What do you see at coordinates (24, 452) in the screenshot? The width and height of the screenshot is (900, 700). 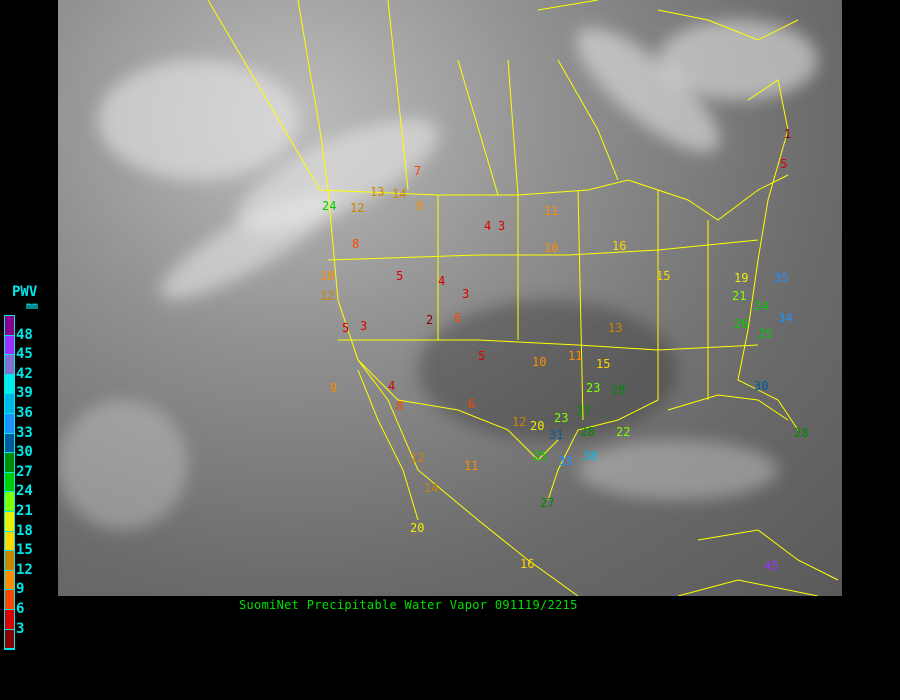 I see `legend-label: 30` at bounding box center [24, 452].